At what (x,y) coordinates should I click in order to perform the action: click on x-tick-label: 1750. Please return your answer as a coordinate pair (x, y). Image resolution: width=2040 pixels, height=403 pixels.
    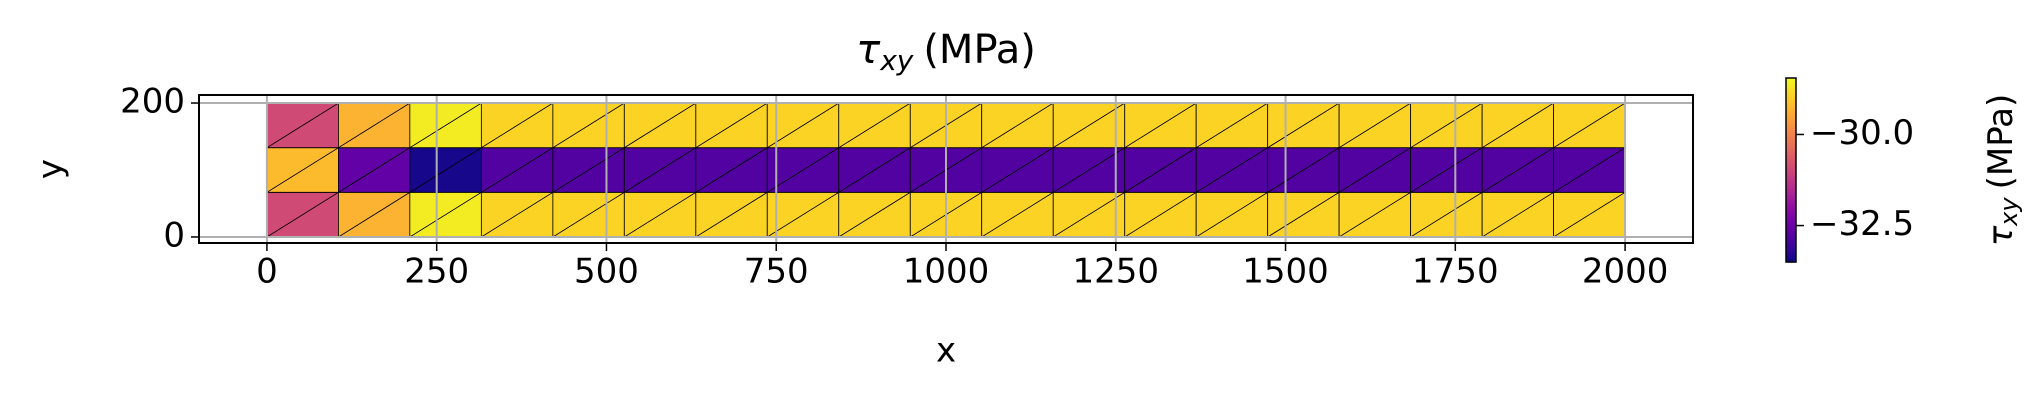
    Looking at the image, I should click on (1455, 272).